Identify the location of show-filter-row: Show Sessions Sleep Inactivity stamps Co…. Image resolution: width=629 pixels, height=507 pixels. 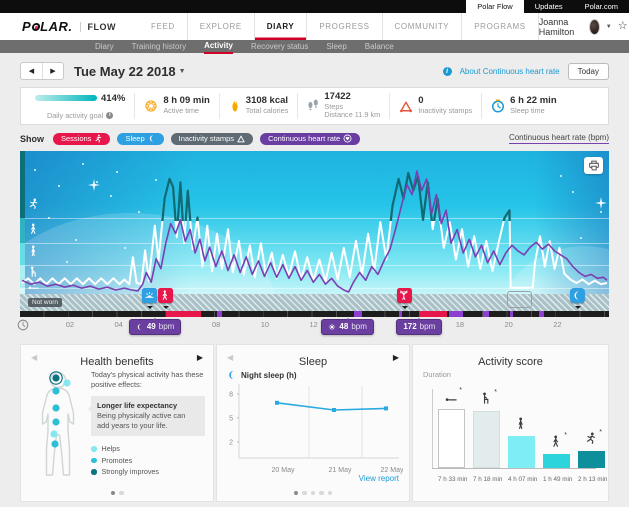
(314, 138).